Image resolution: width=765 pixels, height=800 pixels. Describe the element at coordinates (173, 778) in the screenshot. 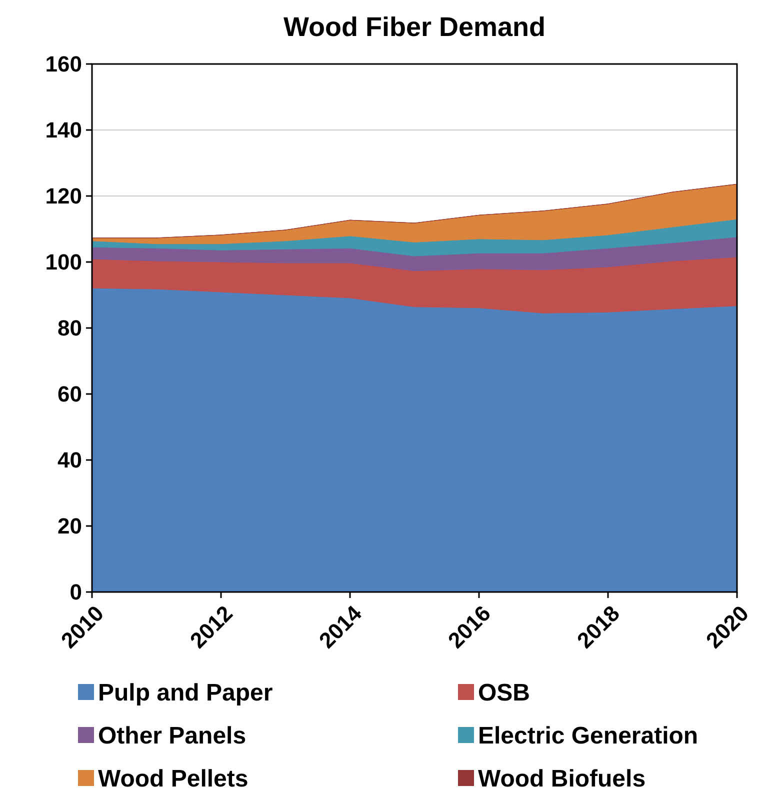

I see `legend-label: Wood Pellets` at that location.